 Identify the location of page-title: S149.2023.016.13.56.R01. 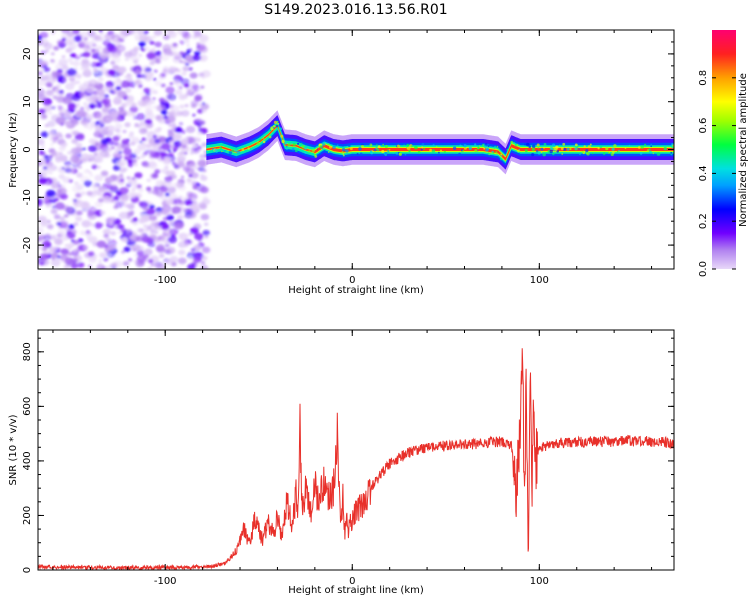
(356, 10).